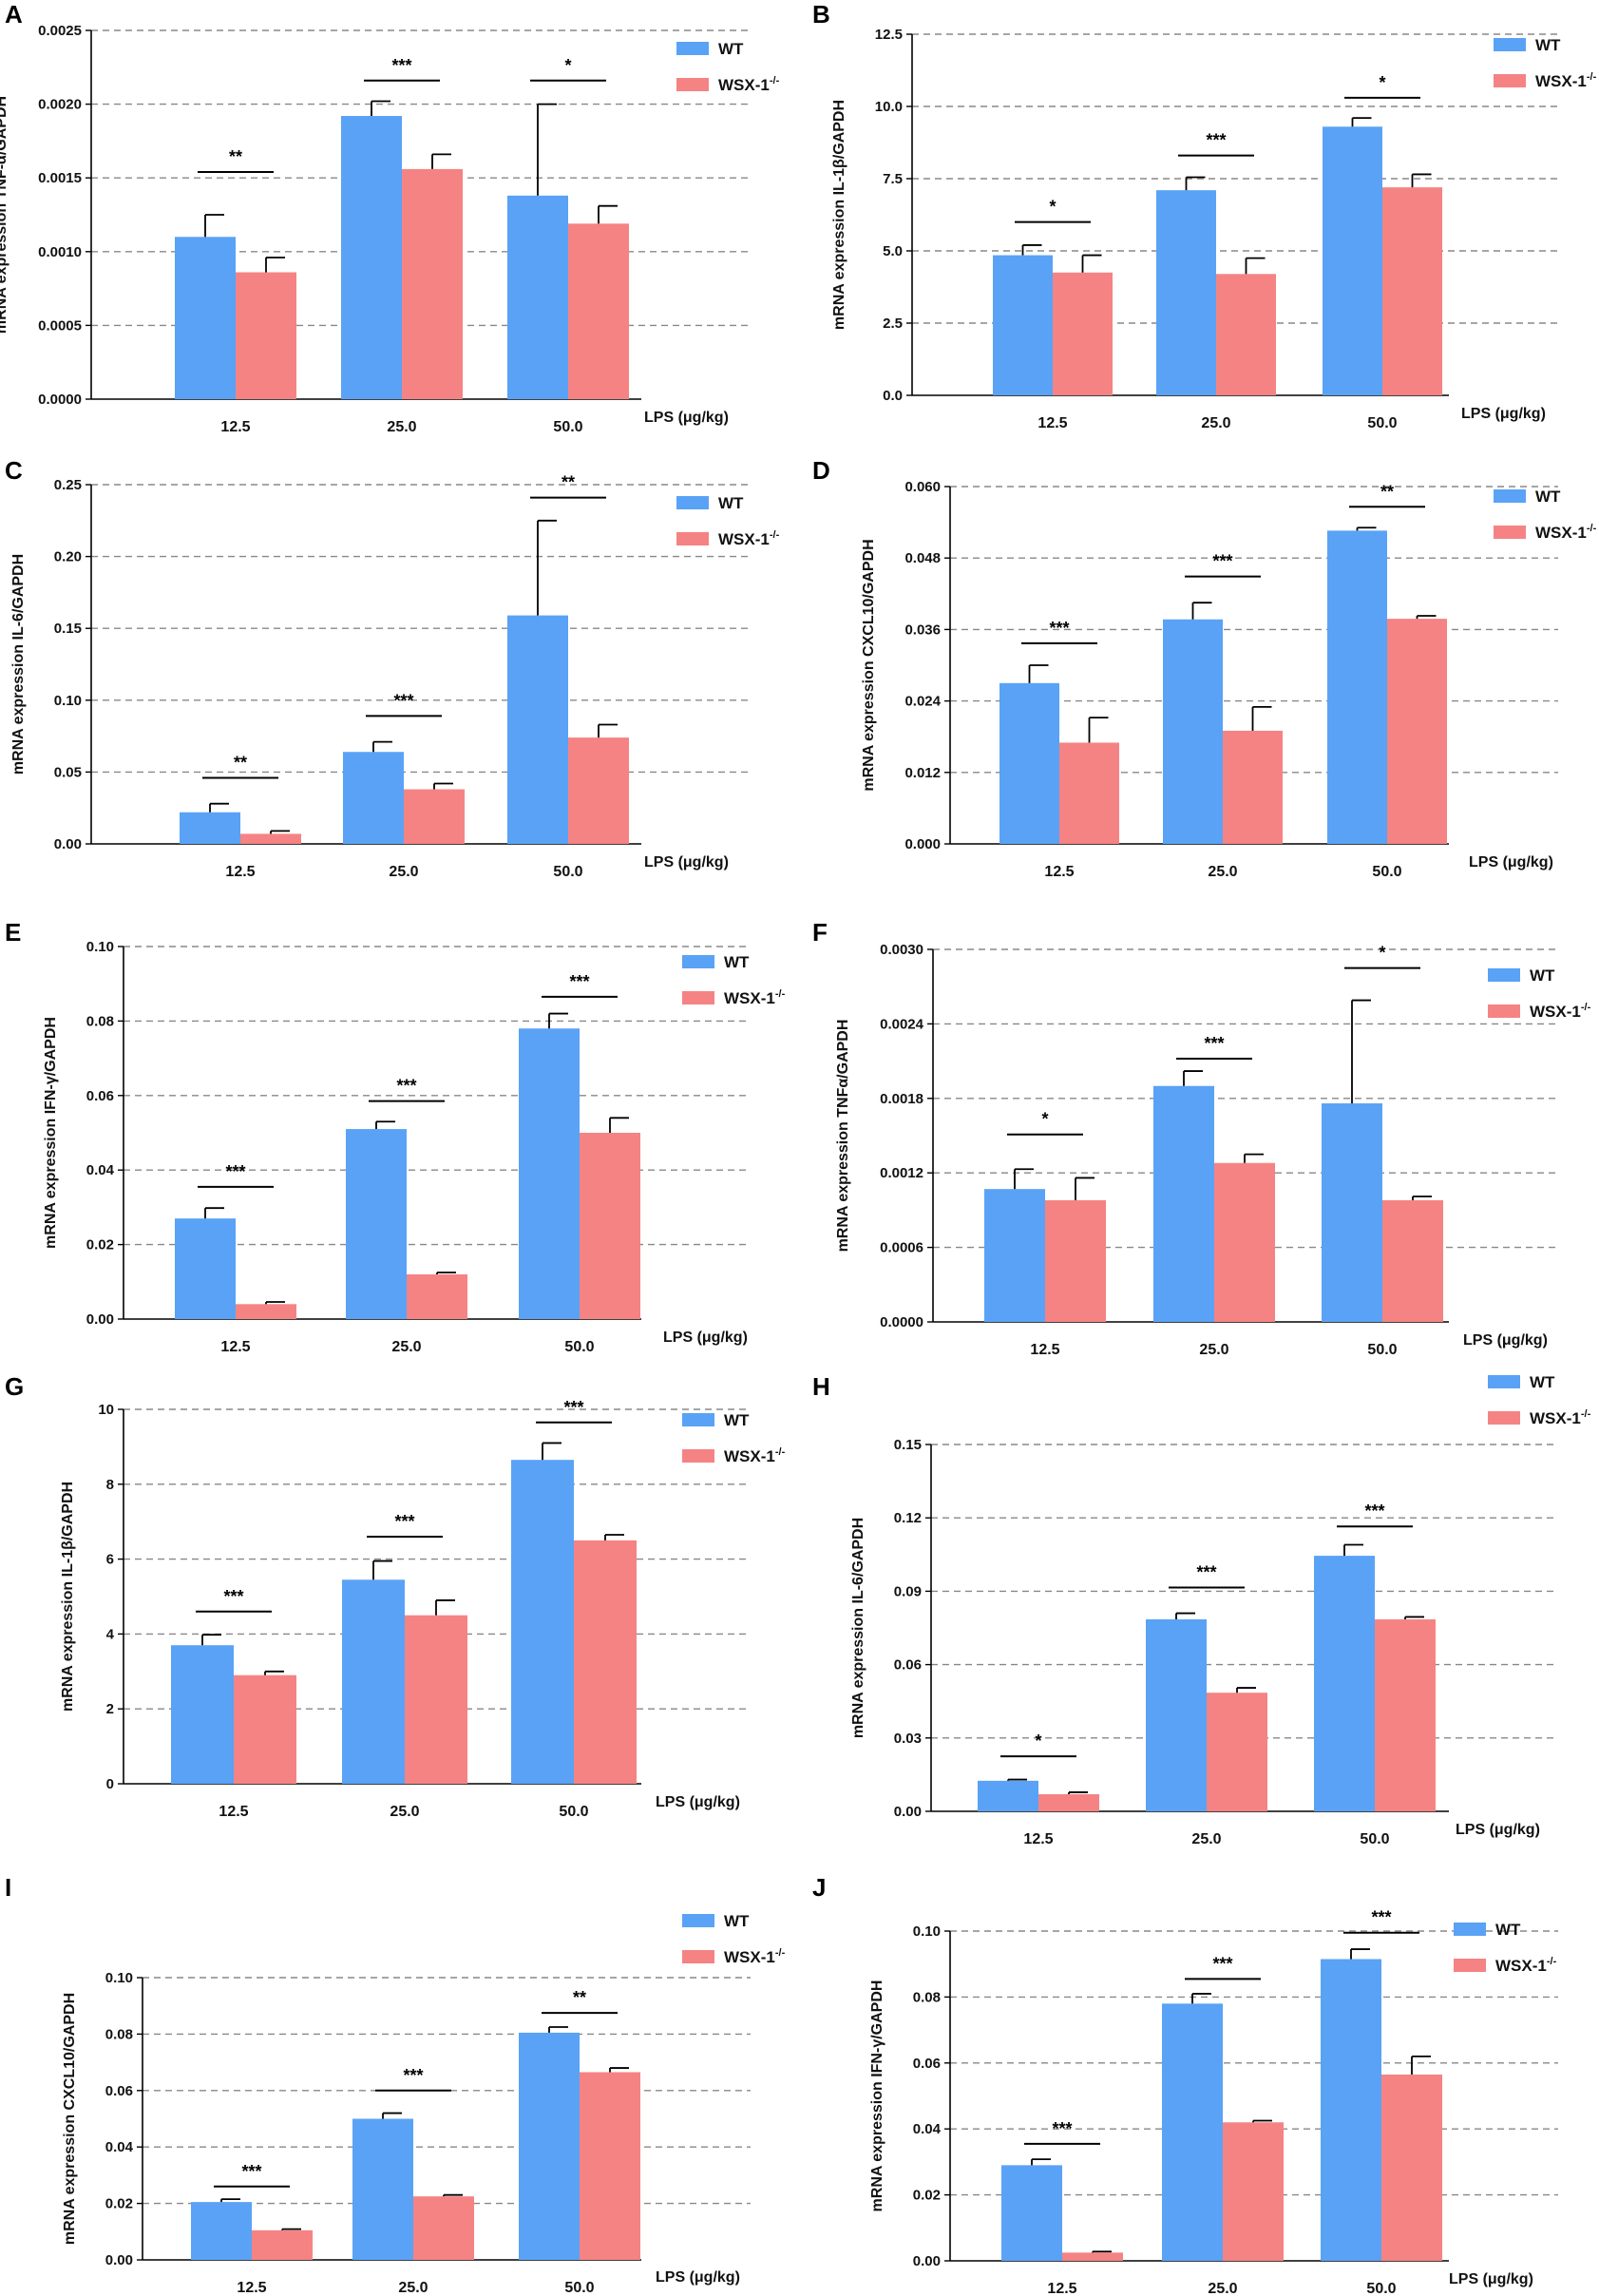  I want to click on y-tick-label: 10, so click(106, 1410).